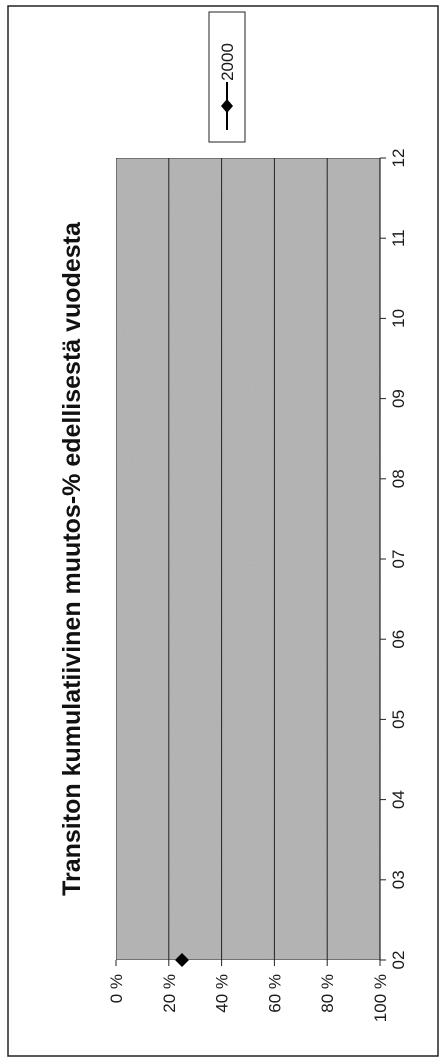 The height and width of the screenshot is (1062, 446). What do you see at coordinates (398, 799) in the screenshot?
I see `x-tick-label: 04` at bounding box center [398, 799].